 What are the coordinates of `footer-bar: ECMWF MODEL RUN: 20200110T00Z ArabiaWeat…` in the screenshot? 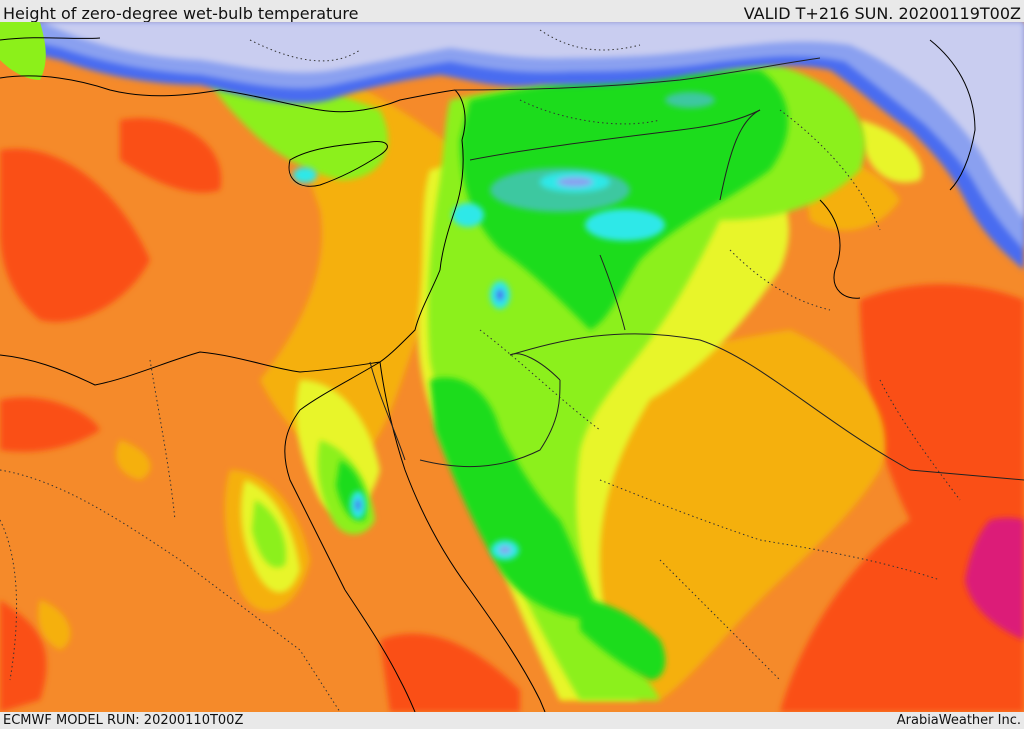 It's located at (512, 720).